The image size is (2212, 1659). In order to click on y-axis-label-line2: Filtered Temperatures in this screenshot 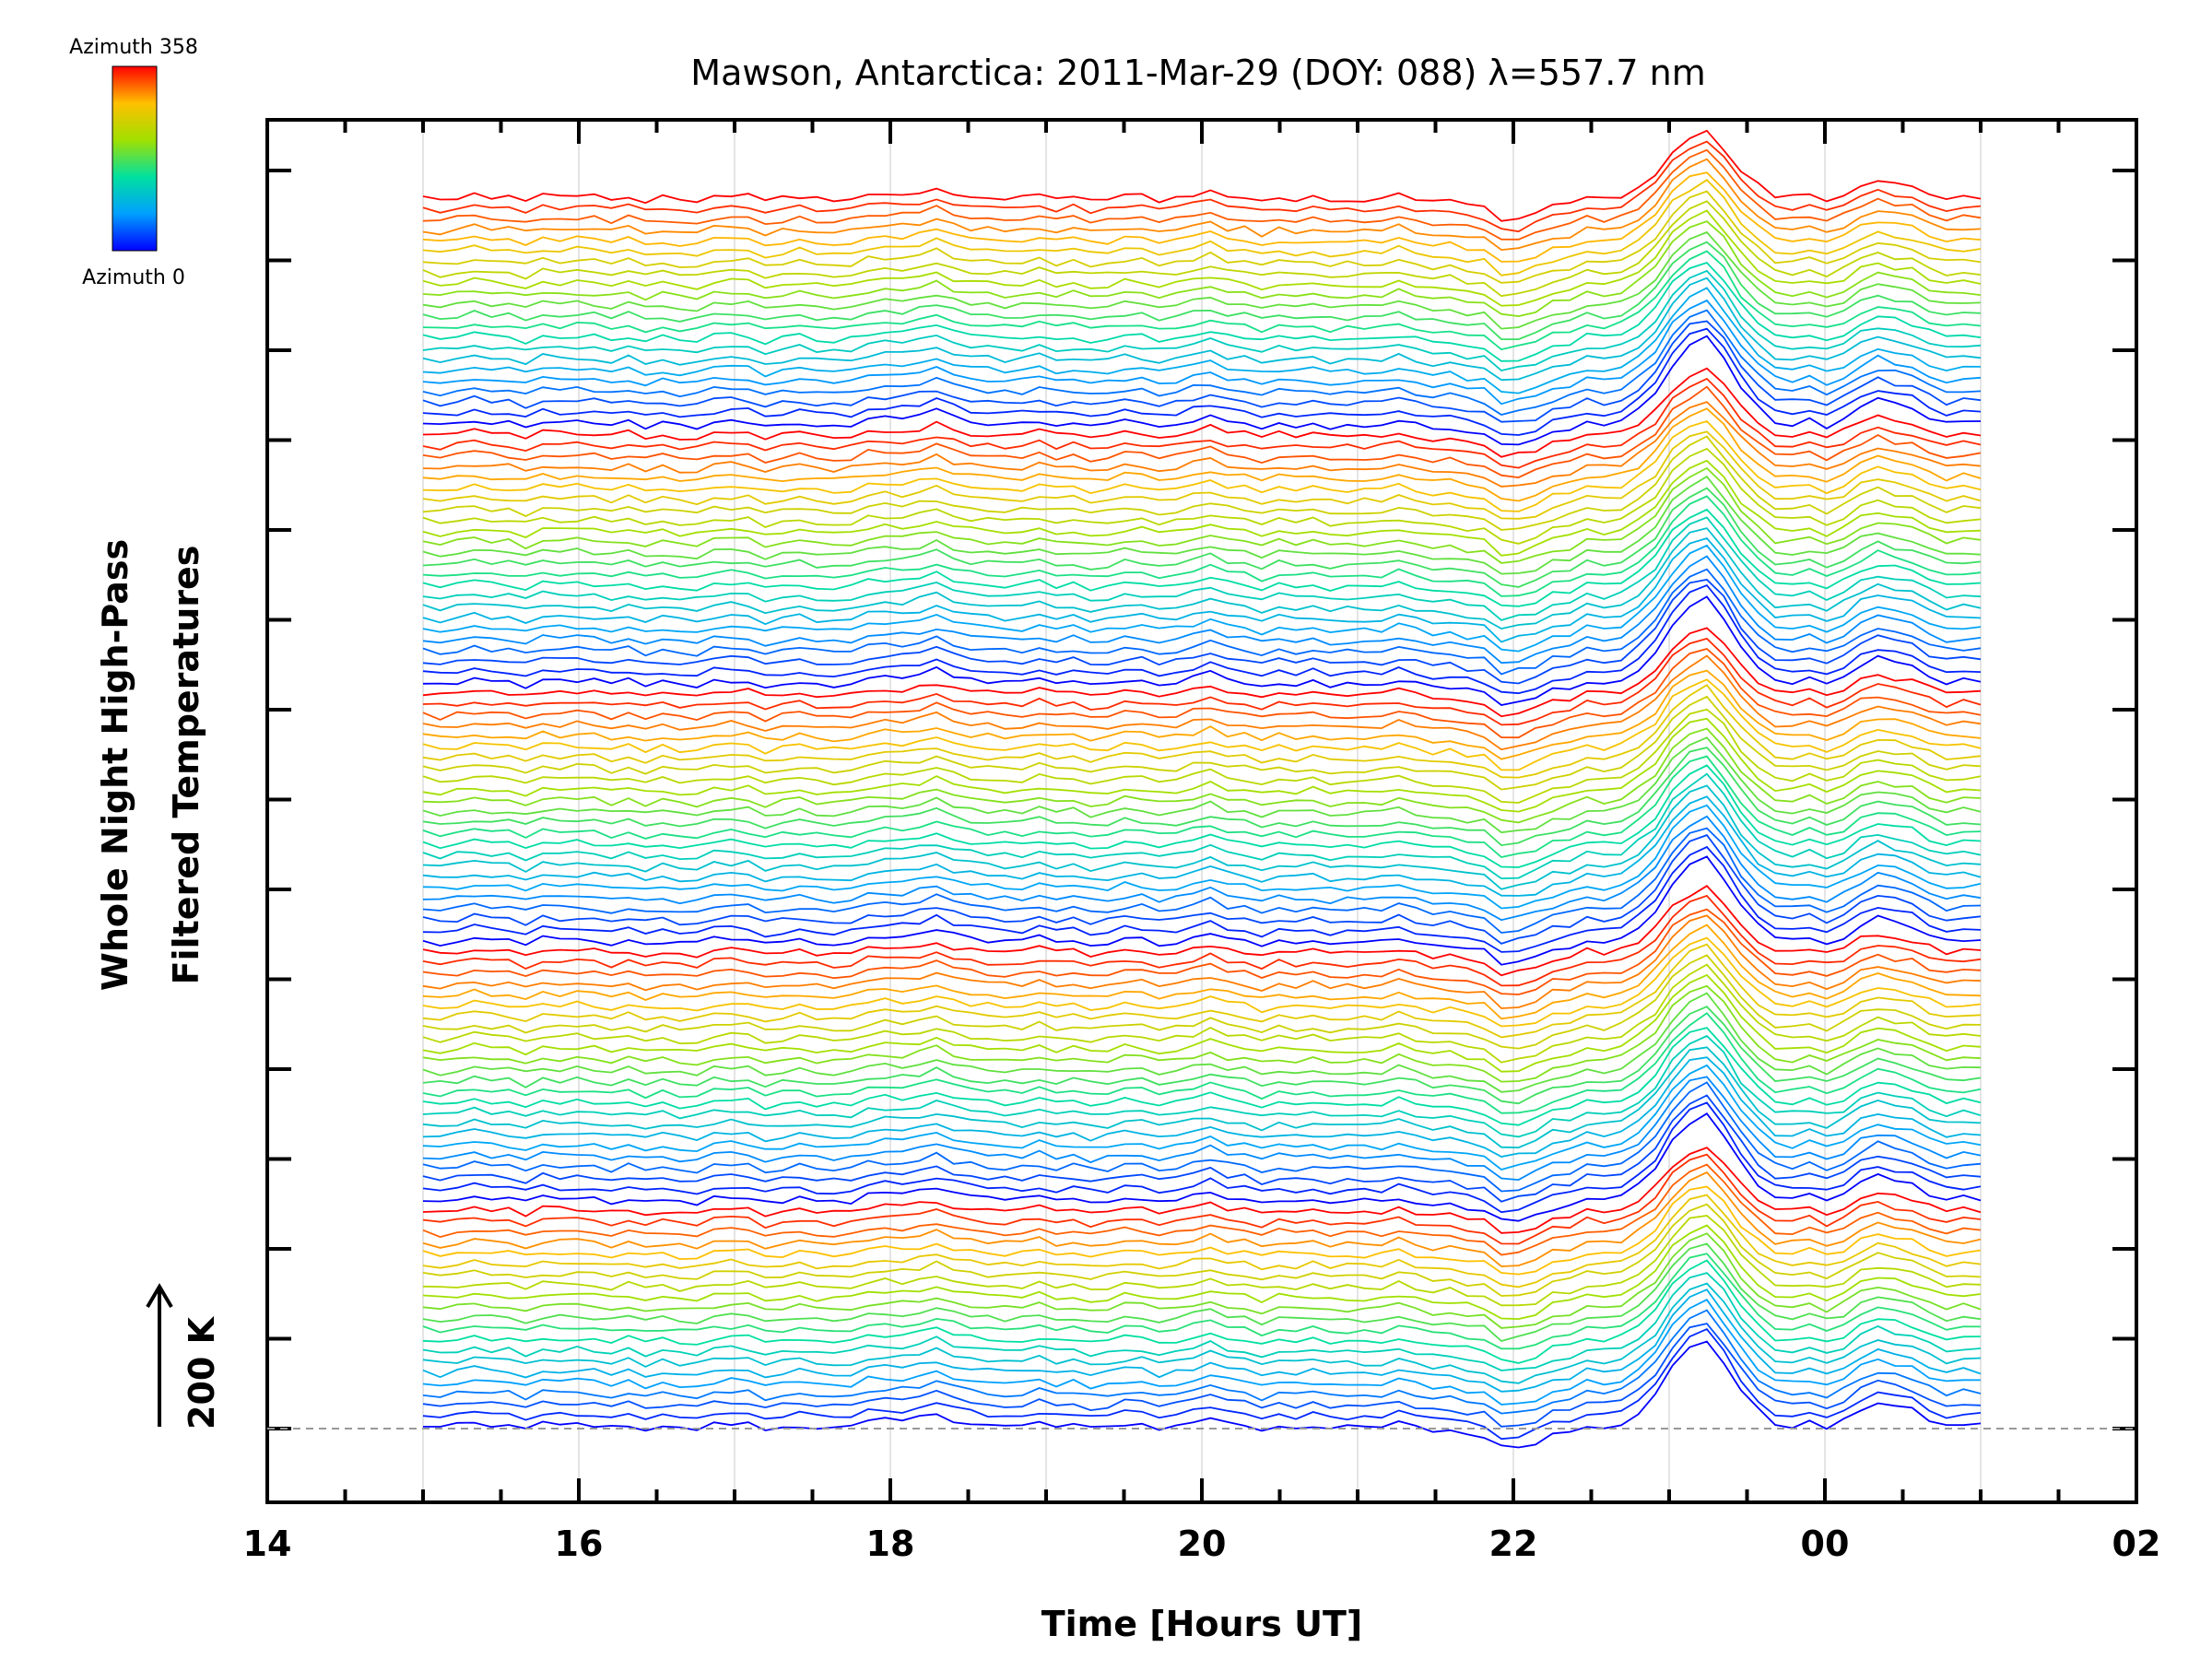, I will do `click(186, 765)`.